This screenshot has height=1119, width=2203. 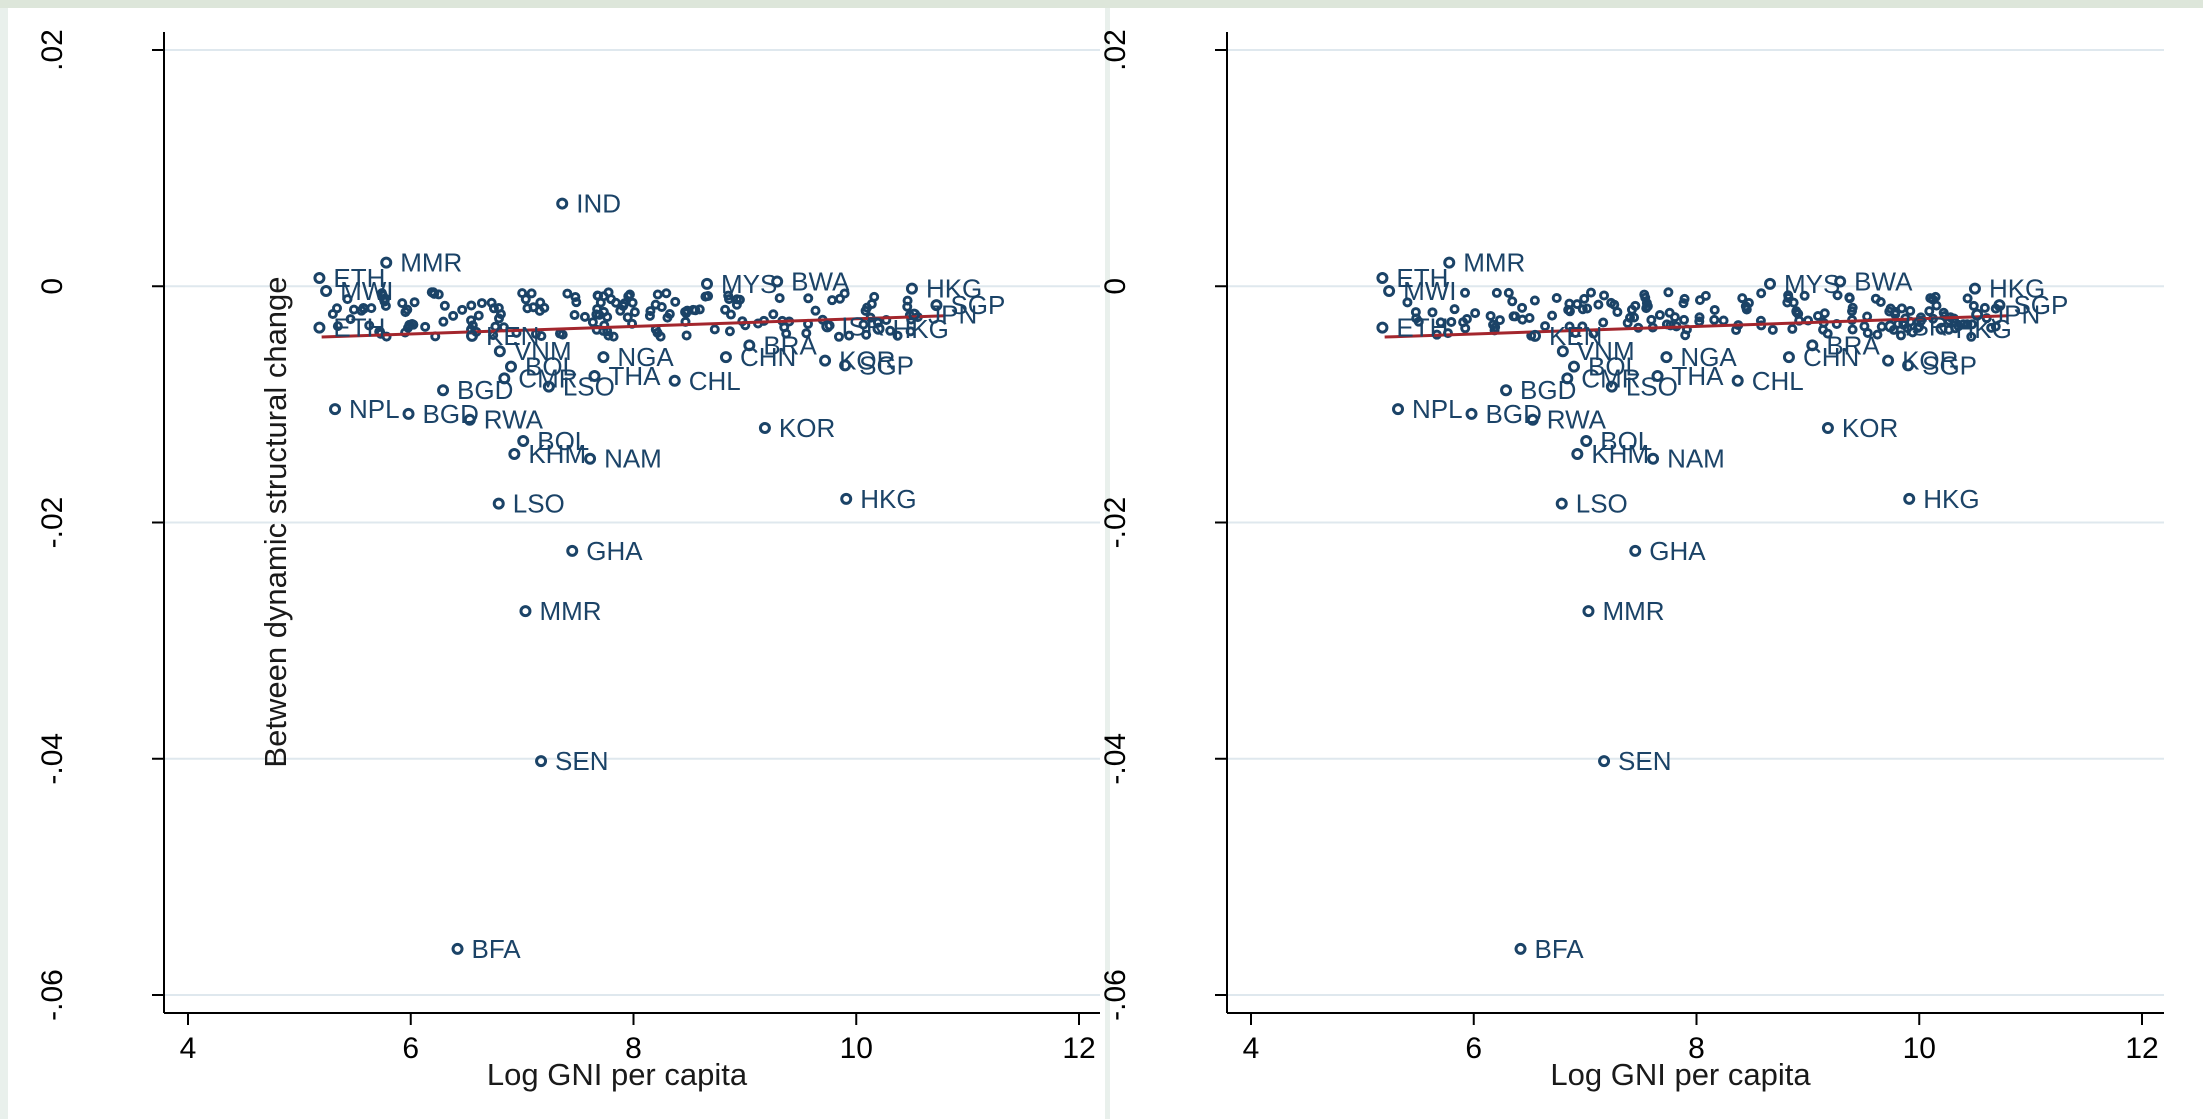 I want to click on data-point-label: BWA, so click(x=1883, y=282).